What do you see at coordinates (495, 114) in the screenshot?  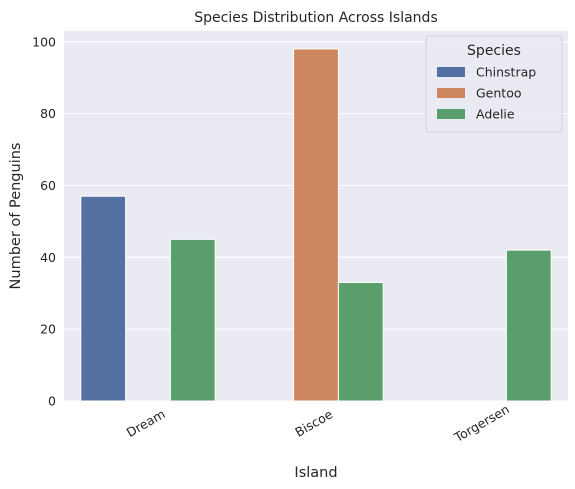 I see `legend-label-adelie: Adelie` at bounding box center [495, 114].